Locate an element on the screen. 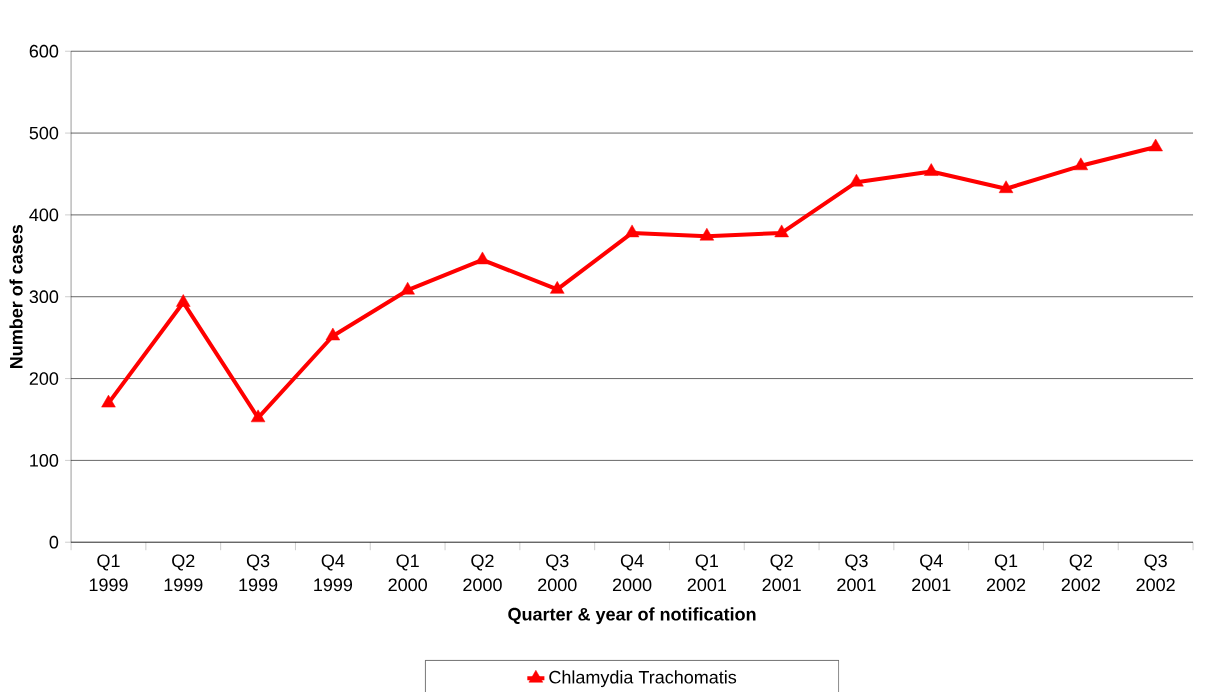 Image resolution: width=1217 pixels, height=692 pixels. x-tick-label: Q2 2001 is located at coordinates (781, 573).